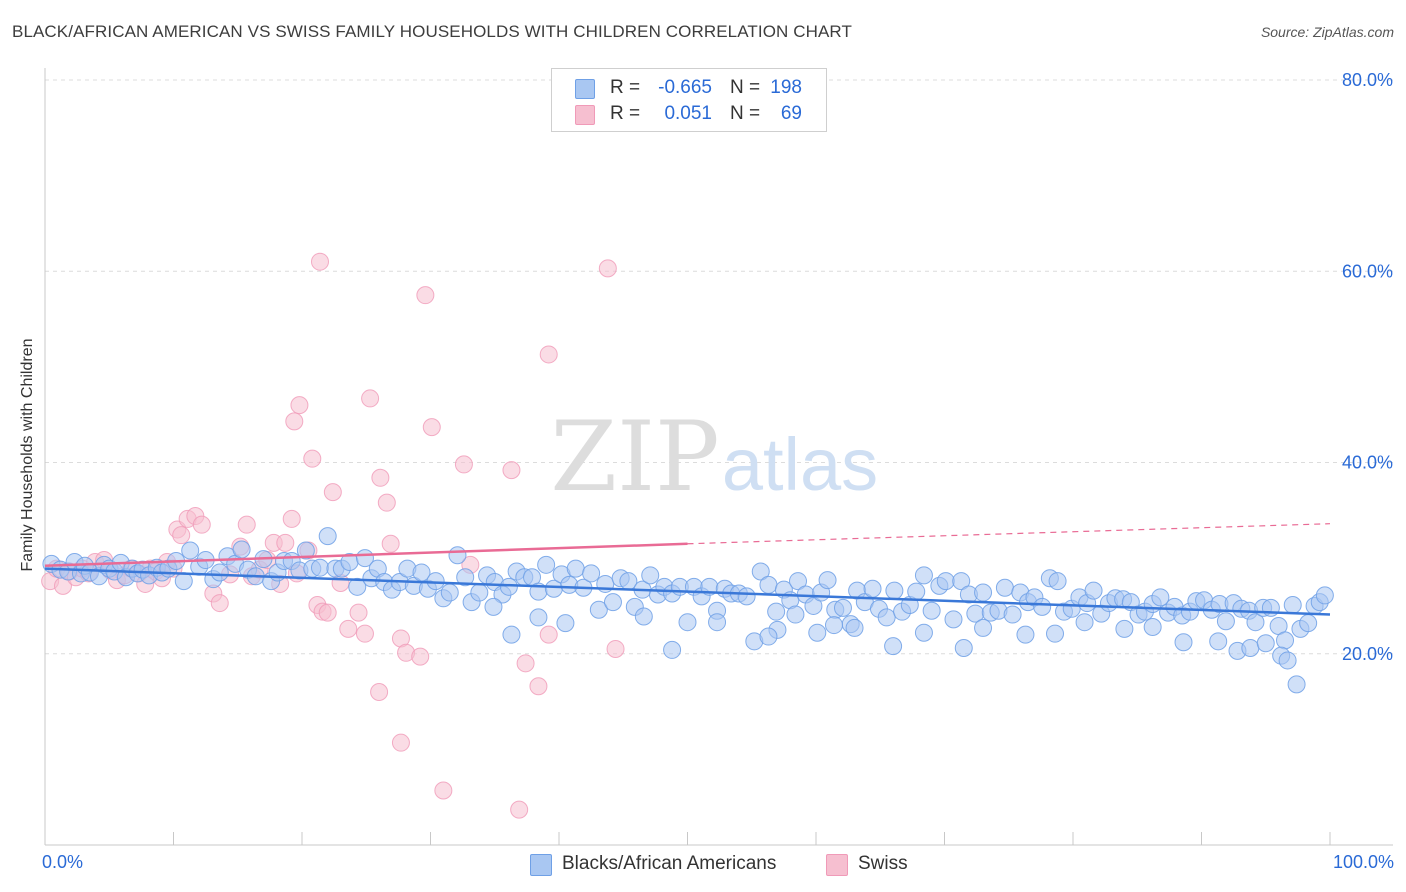 The image size is (1406, 892). I want to click on stats-legend: R = -0.665 N = 198 R = 0.051 N = 69, so click(689, 100).